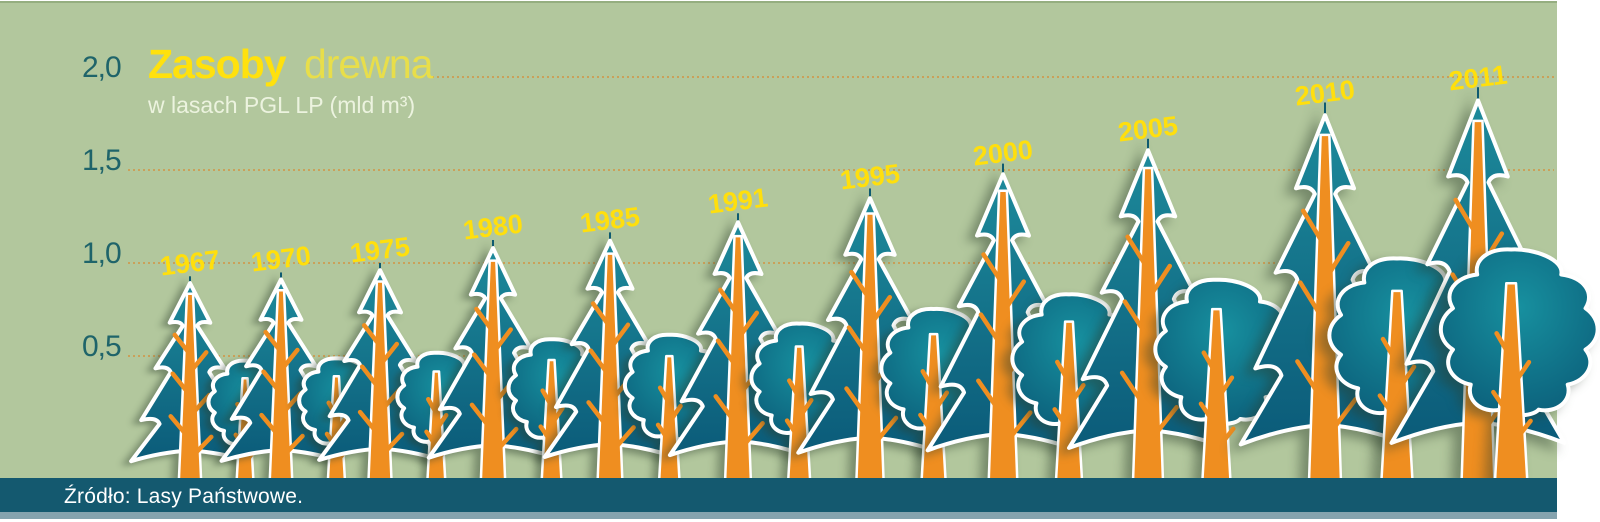  What do you see at coordinates (102, 67) in the screenshot?
I see `axis-tick-label: 2,0` at bounding box center [102, 67].